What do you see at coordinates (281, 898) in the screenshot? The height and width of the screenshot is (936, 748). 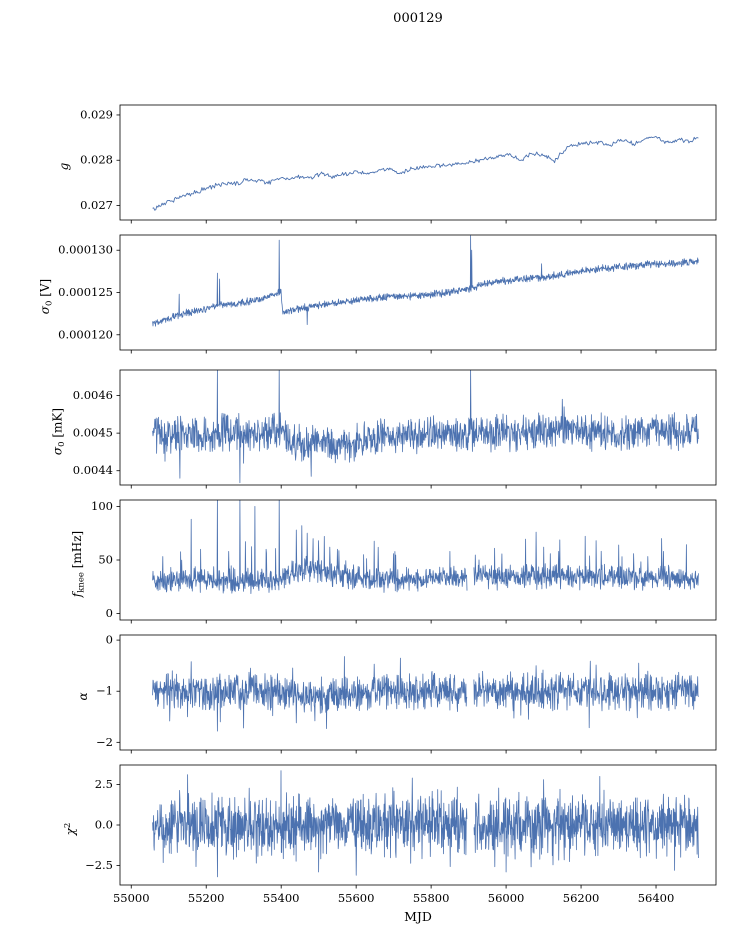 I see `x-tick-label: 55400` at bounding box center [281, 898].